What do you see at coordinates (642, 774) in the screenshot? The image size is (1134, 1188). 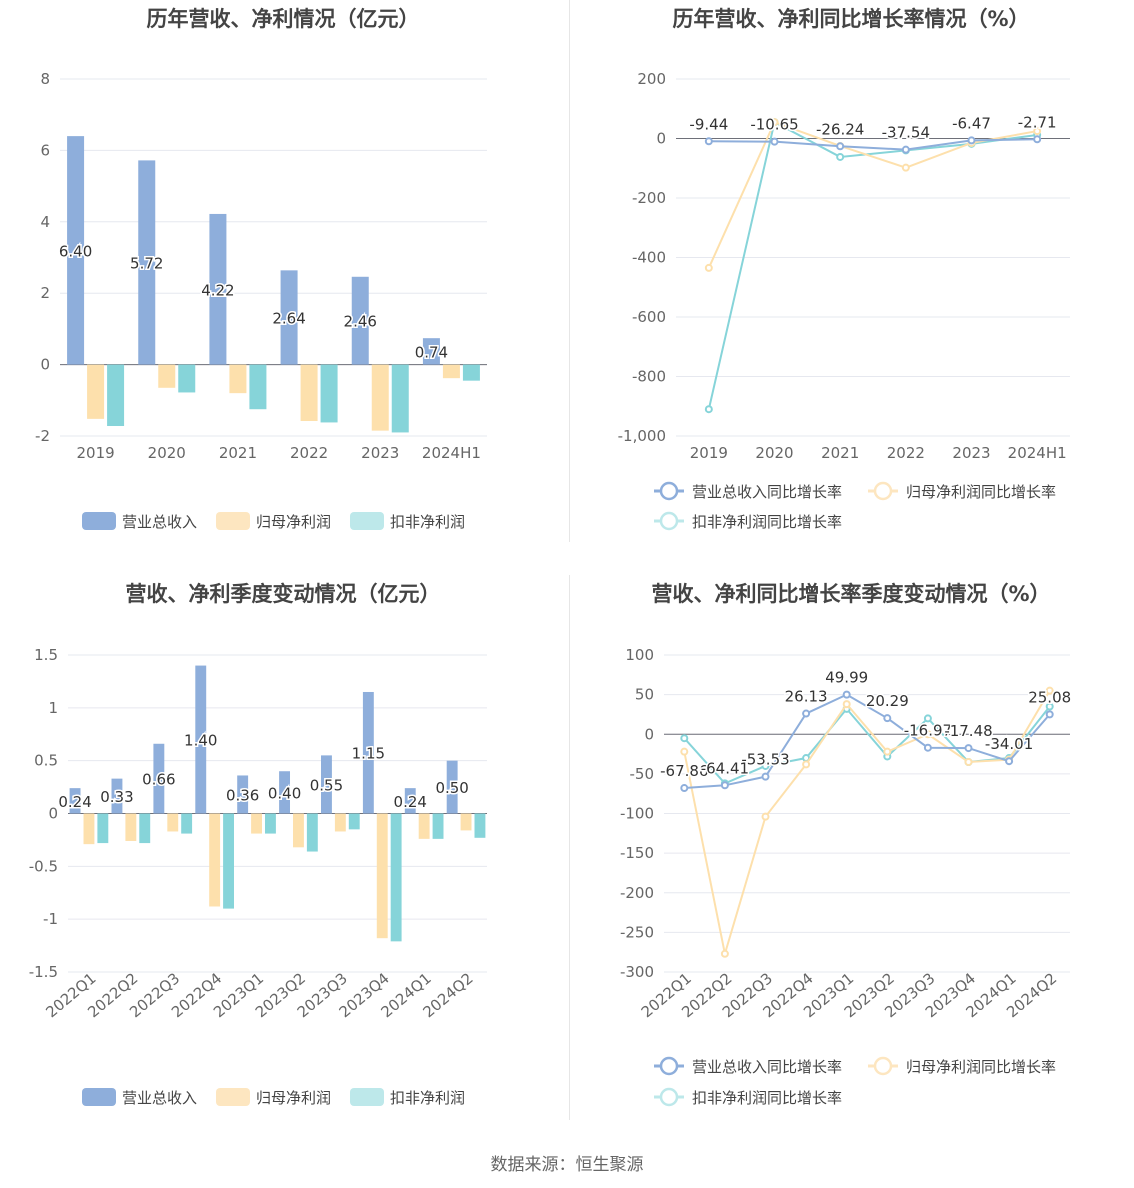 I see `y-tick-label: -50` at bounding box center [642, 774].